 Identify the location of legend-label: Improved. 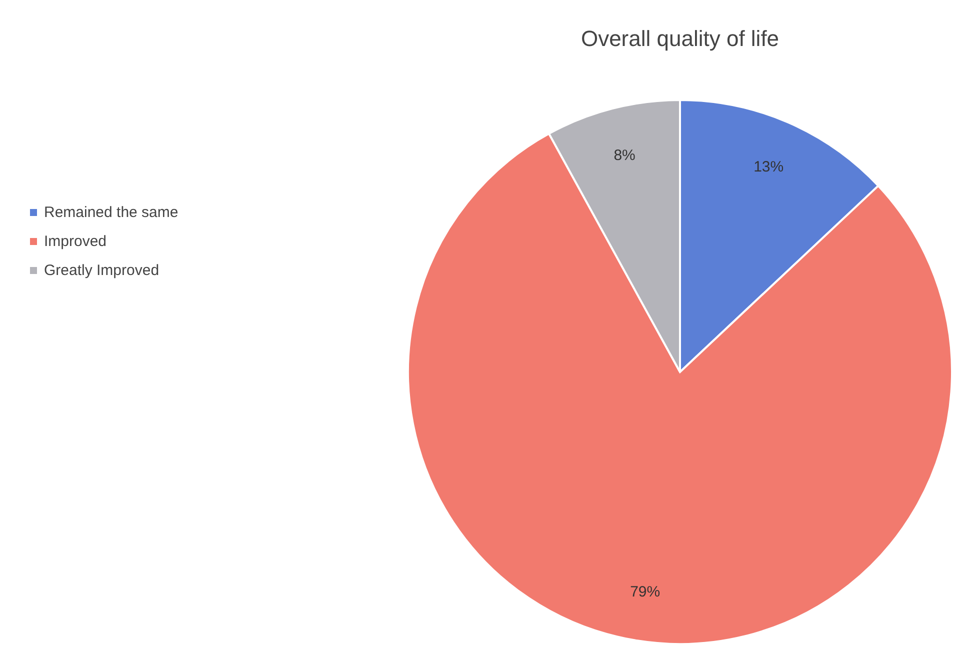
(75, 241).